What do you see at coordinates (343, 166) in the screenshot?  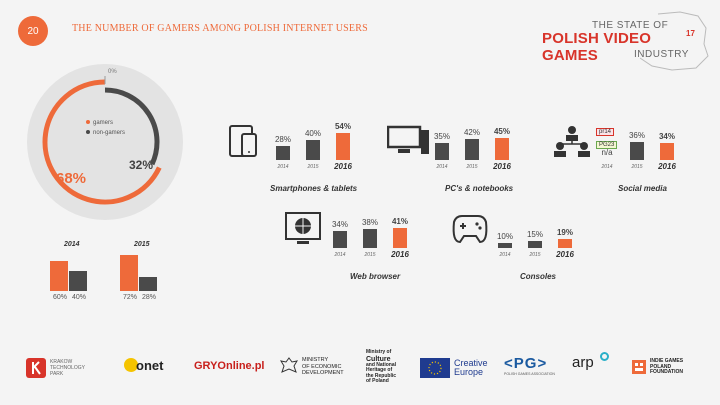 I see `smartphones-tablets-year-2016: 2016` at bounding box center [343, 166].